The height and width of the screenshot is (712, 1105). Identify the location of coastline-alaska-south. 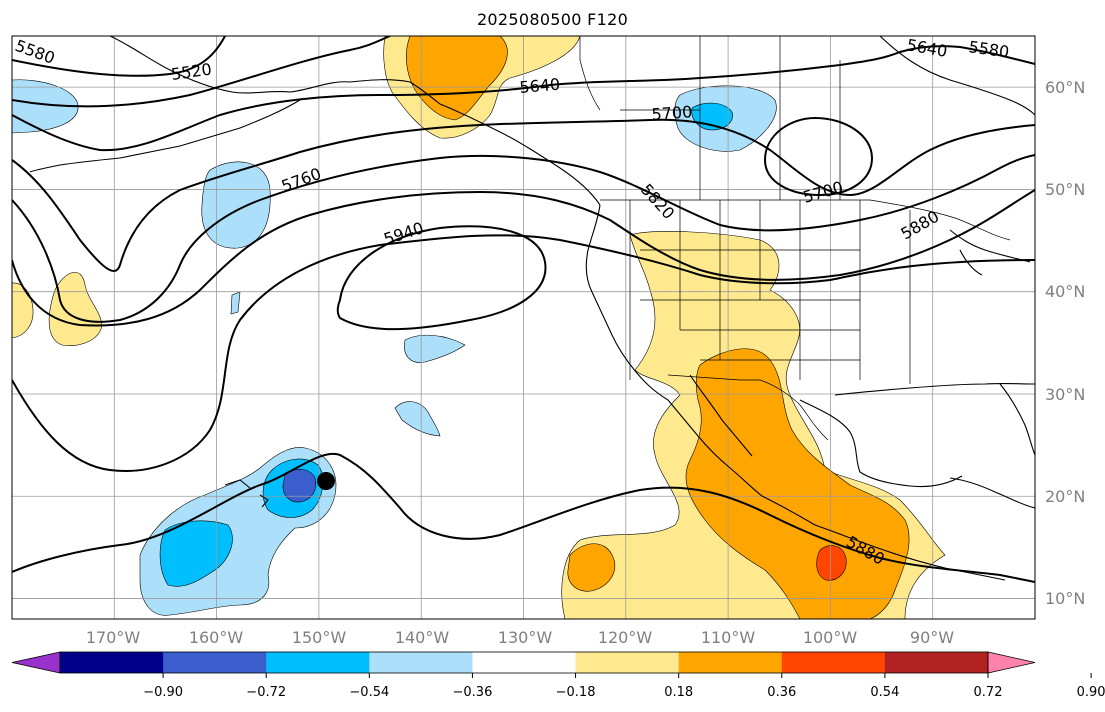
(165, 136).